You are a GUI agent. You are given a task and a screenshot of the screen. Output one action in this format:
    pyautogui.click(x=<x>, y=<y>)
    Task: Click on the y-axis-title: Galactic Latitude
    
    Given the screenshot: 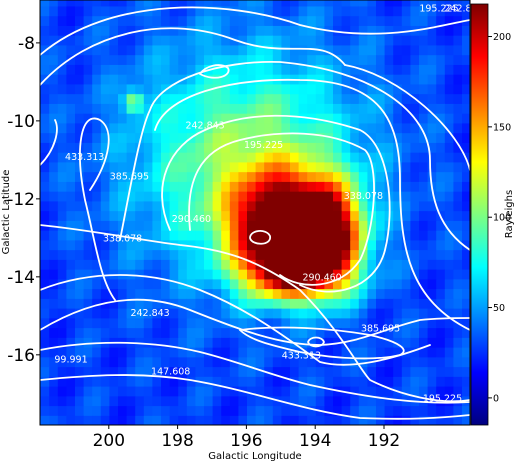 What is the action you would take?
    pyautogui.click(x=6, y=212)
    